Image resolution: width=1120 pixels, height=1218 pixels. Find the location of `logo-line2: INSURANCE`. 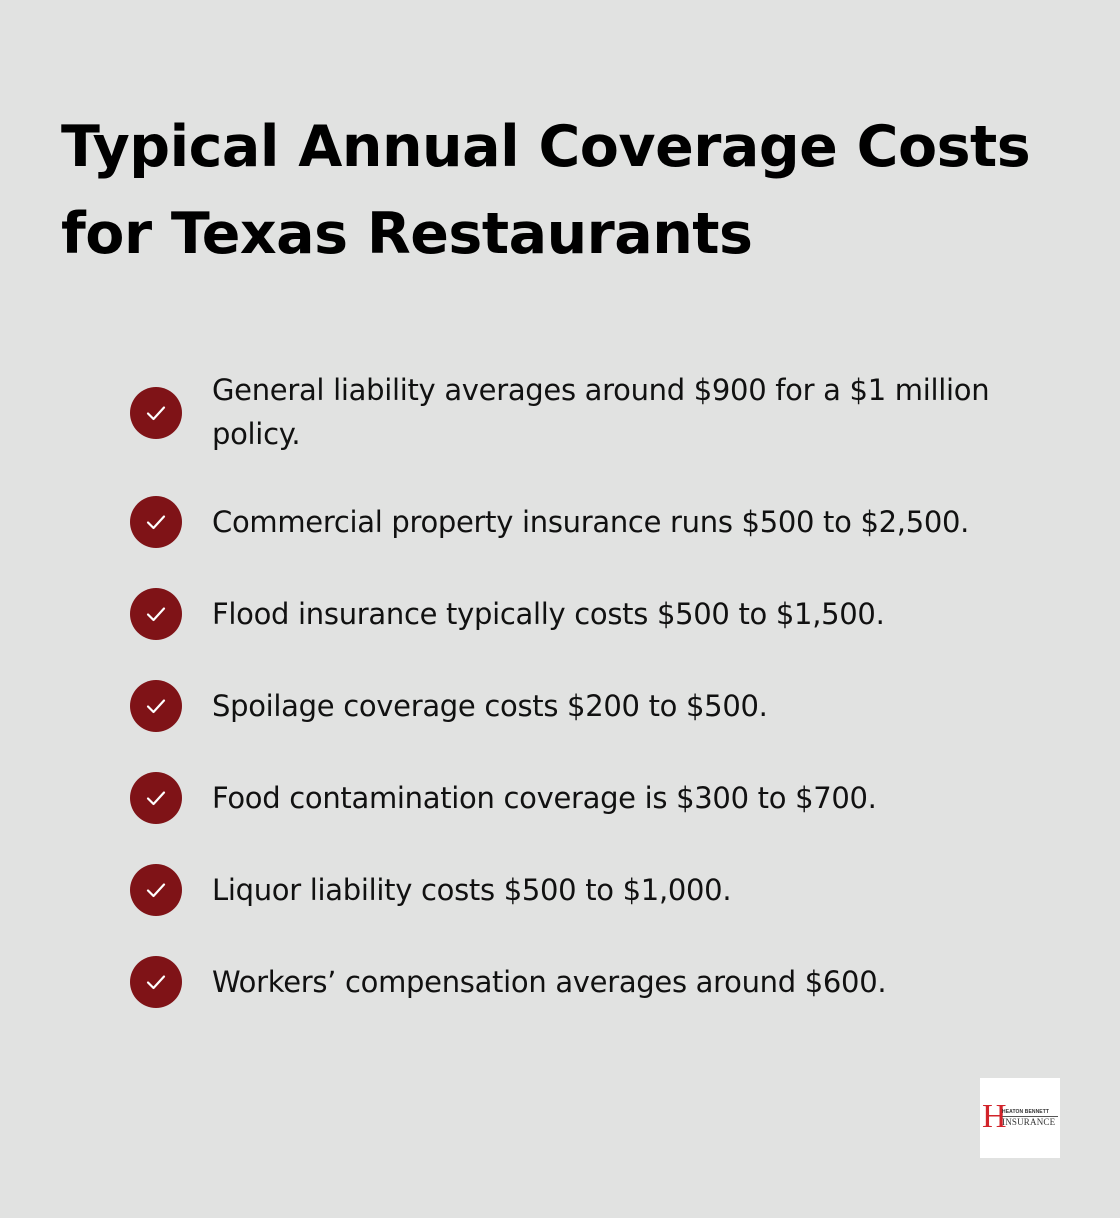

logo-line2: INSURANCE is located at coordinates (1029, 1122).